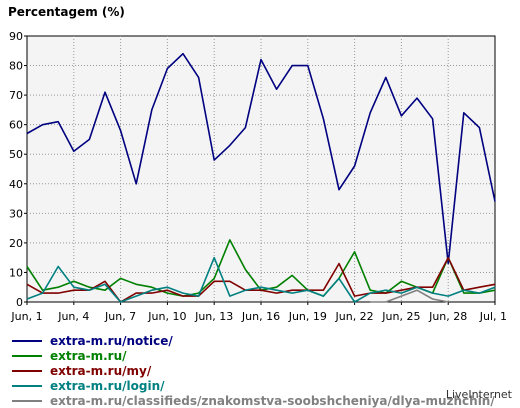  What do you see at coordinates (260, 316) in the screenshot?
I see `x-tick-label: Jun, 16` at bounding box center [260, 316].